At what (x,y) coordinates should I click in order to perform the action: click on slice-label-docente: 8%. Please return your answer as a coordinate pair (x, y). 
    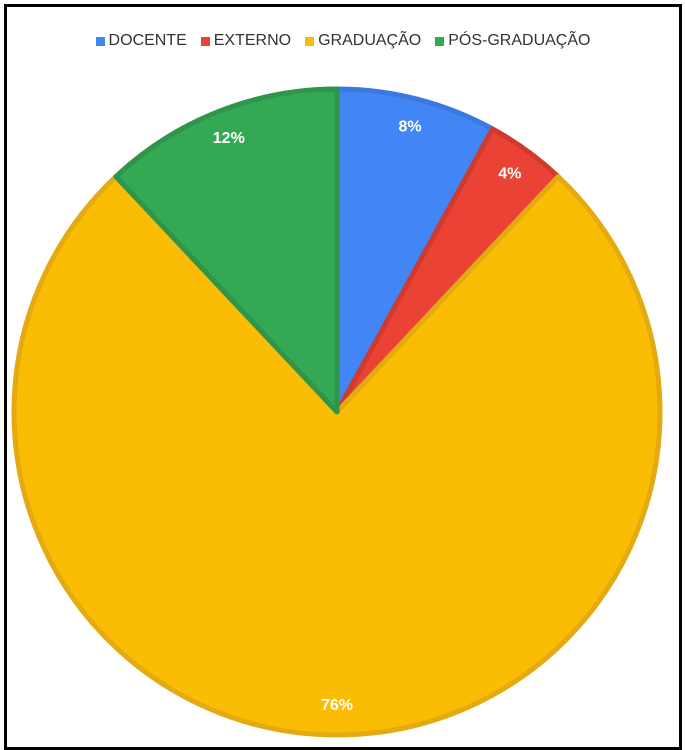
    Looking at the image, I should click on (410, 127).